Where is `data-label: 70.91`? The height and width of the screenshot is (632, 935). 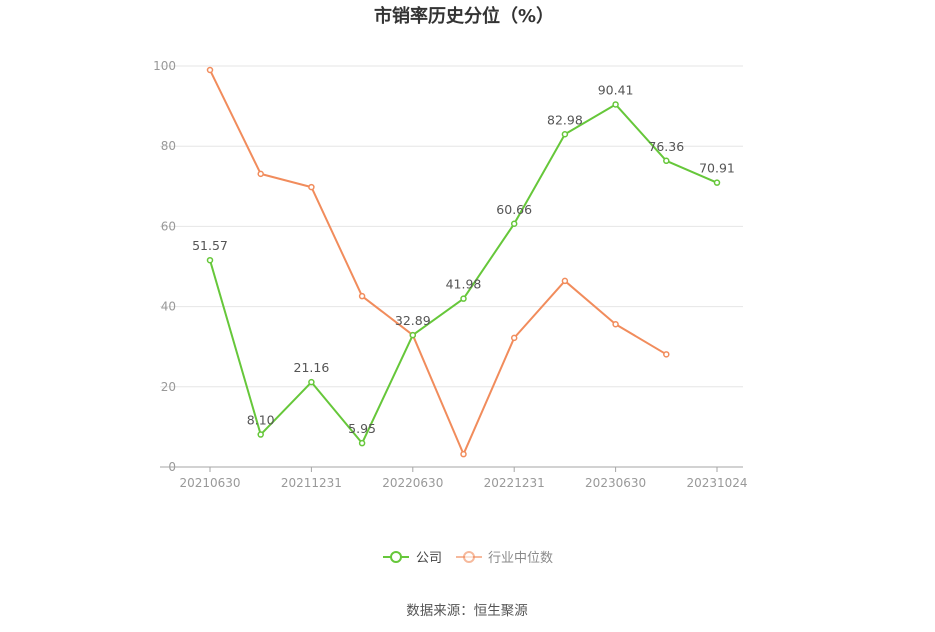 data-label: 70.91 is located at coordinates (717, 168).